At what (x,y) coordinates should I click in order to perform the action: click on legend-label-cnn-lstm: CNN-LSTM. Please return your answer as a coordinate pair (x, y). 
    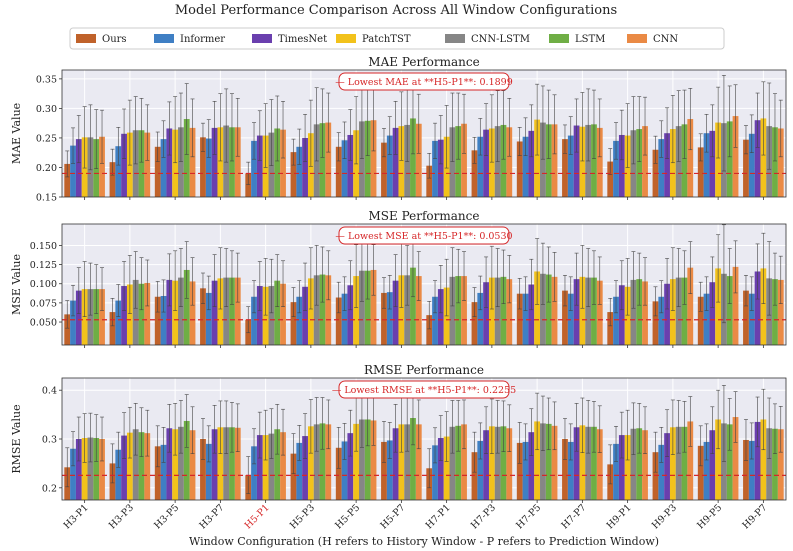
    Looking at the image, I should click on (500, 39).